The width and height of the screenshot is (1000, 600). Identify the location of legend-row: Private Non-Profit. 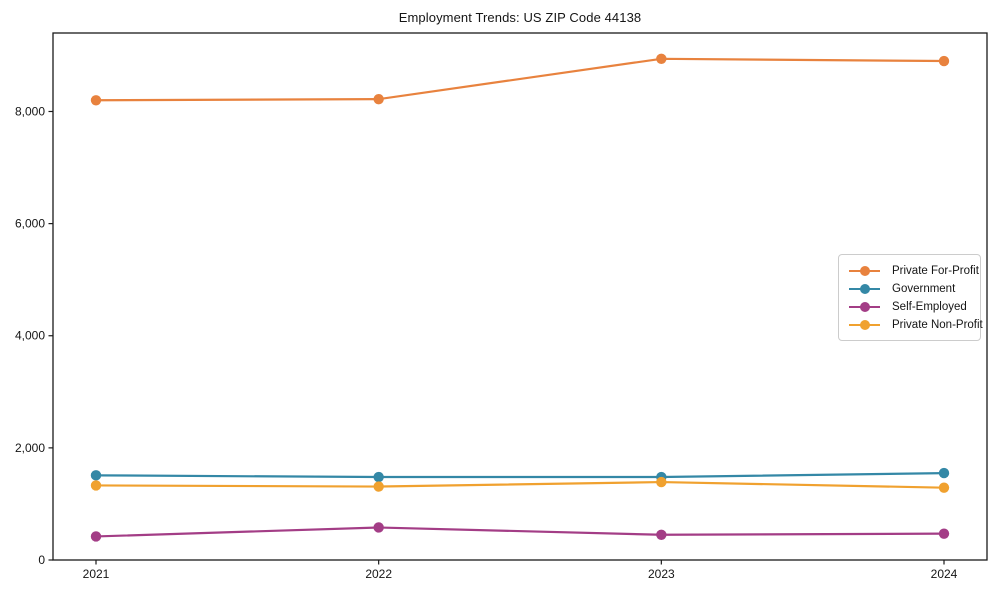
(916, 324).